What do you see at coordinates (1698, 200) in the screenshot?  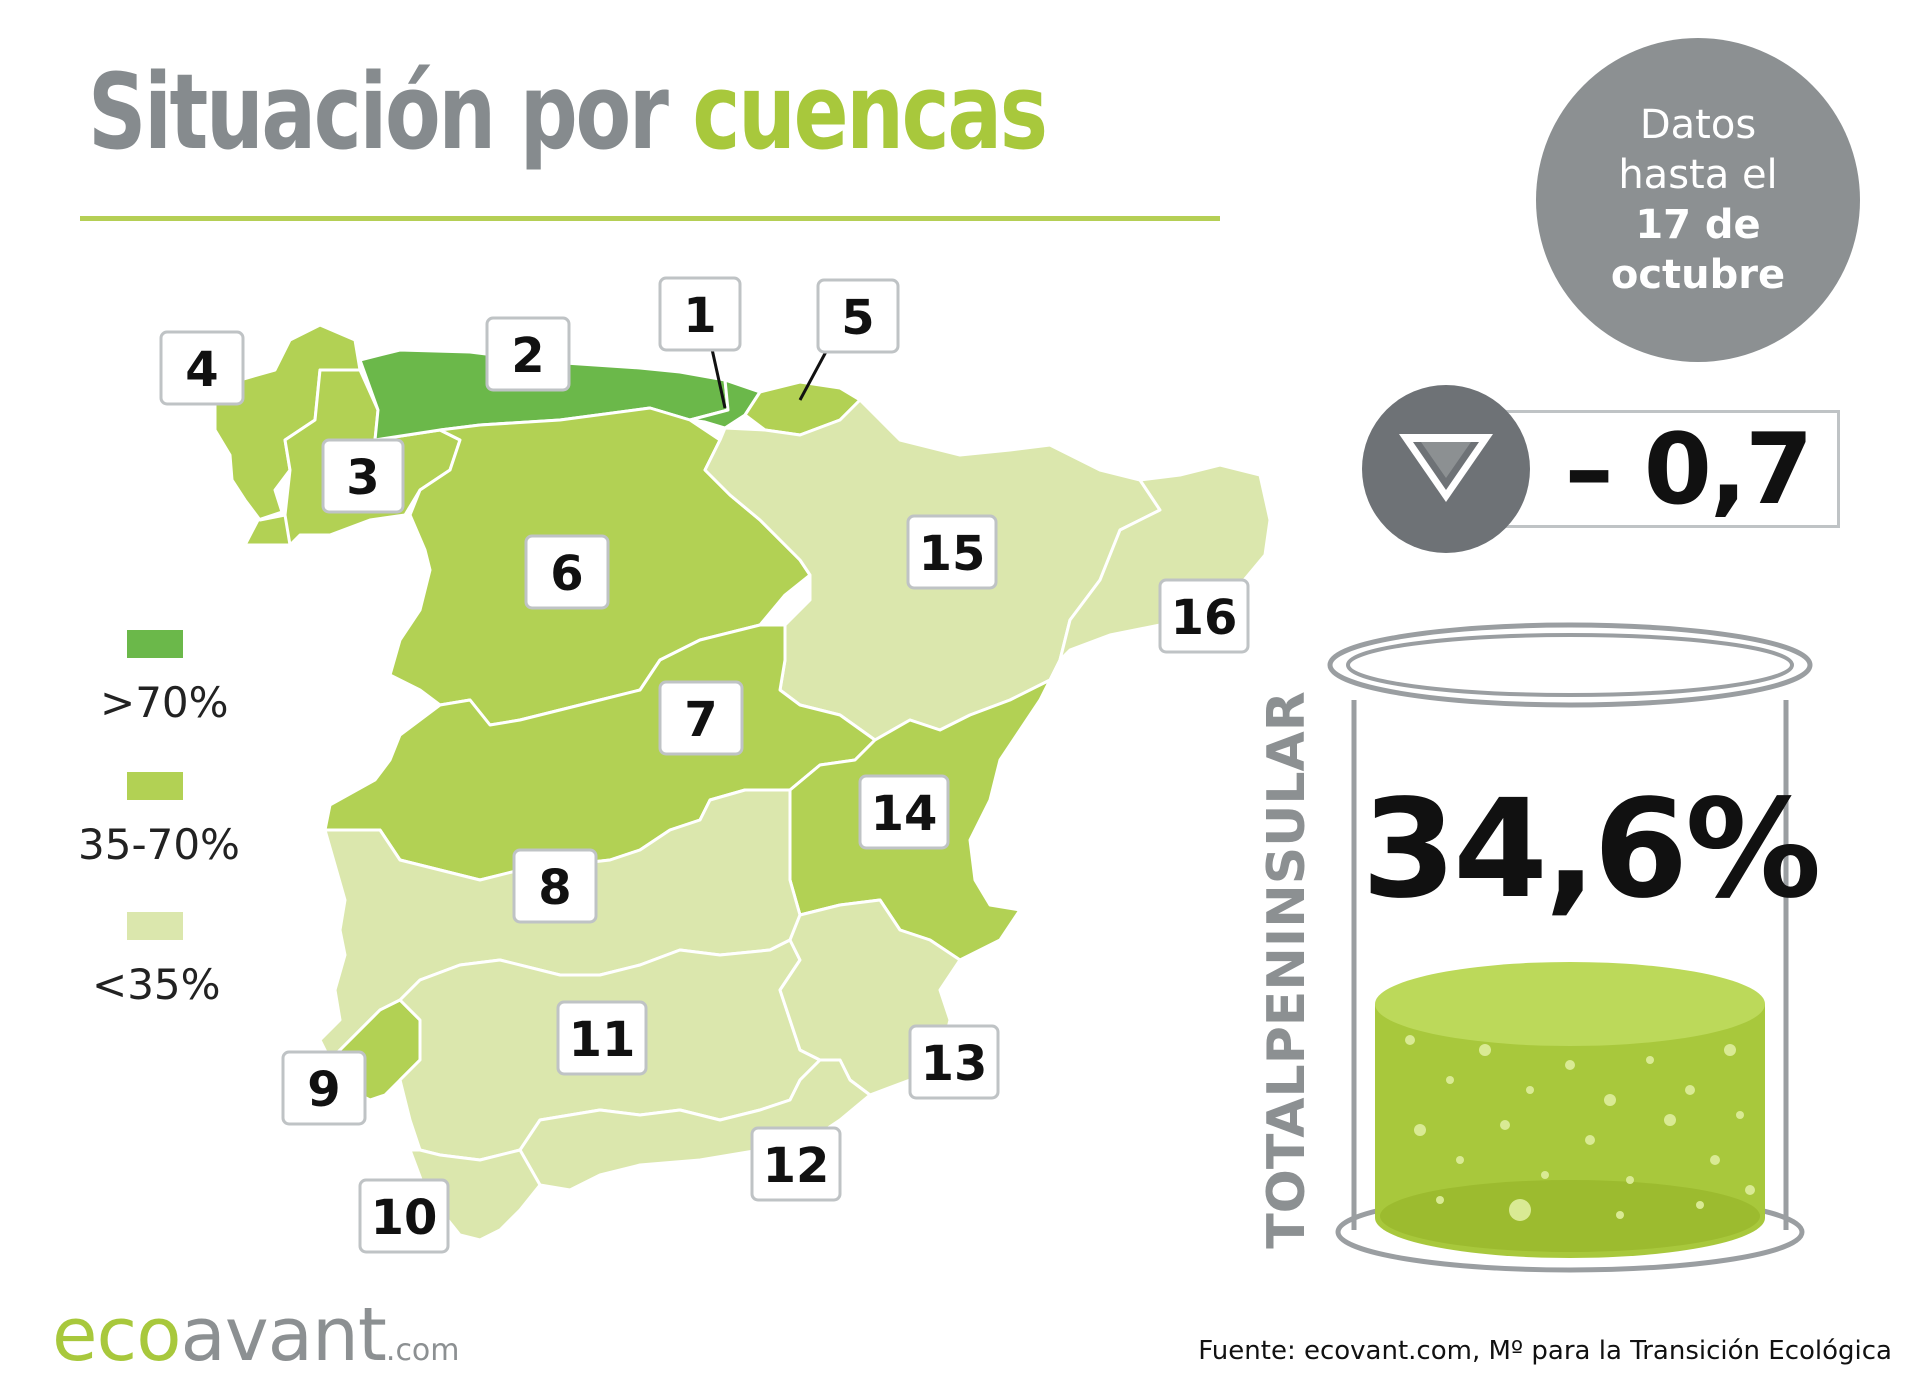 I see `date-badge: Datos hasta el 17 de octubre` at bounding box center [1698, 200].